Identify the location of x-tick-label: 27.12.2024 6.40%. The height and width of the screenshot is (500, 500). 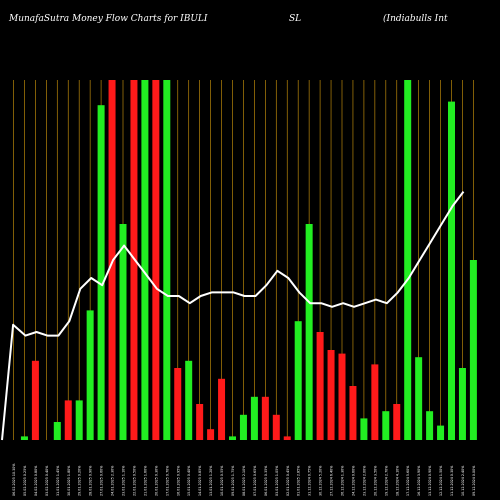
(332, 481).